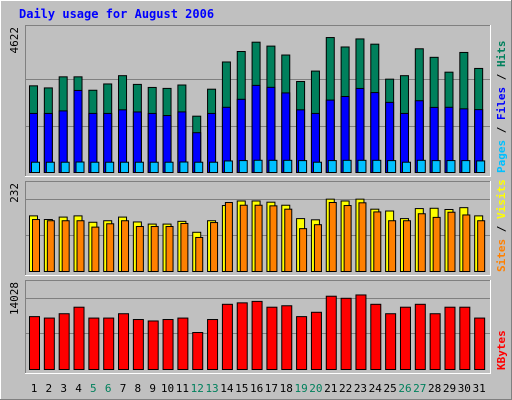  Describe the element at coordinates (286, 388) in the screenshot. I see `x-tick-label: 18` at that location.